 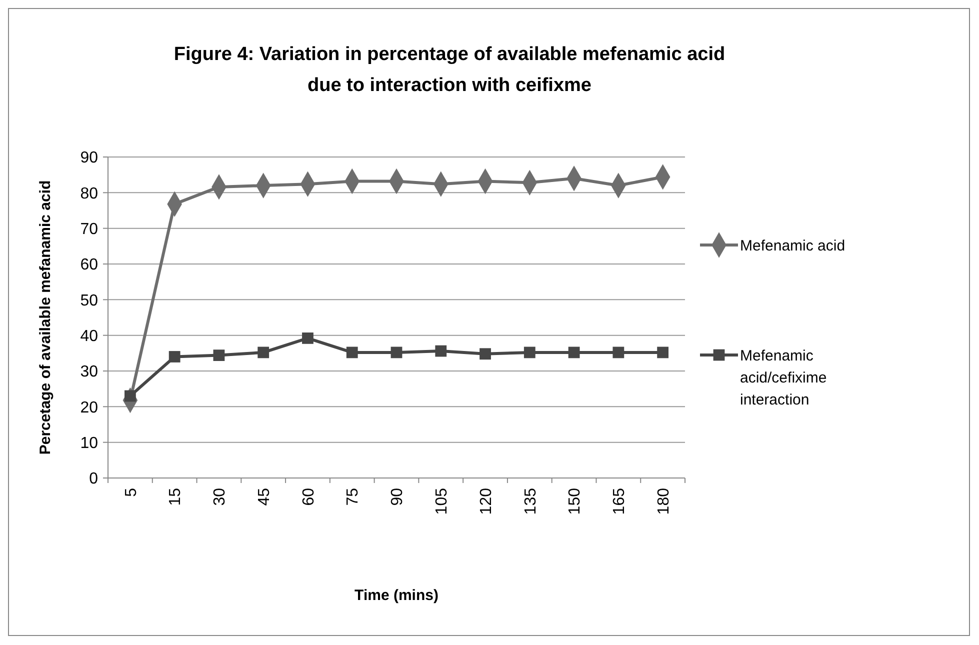 What do you see at coordinates (93, 479) in the screenshot?
I see `y-tick-label: 0` at bounding box center [93, 479].